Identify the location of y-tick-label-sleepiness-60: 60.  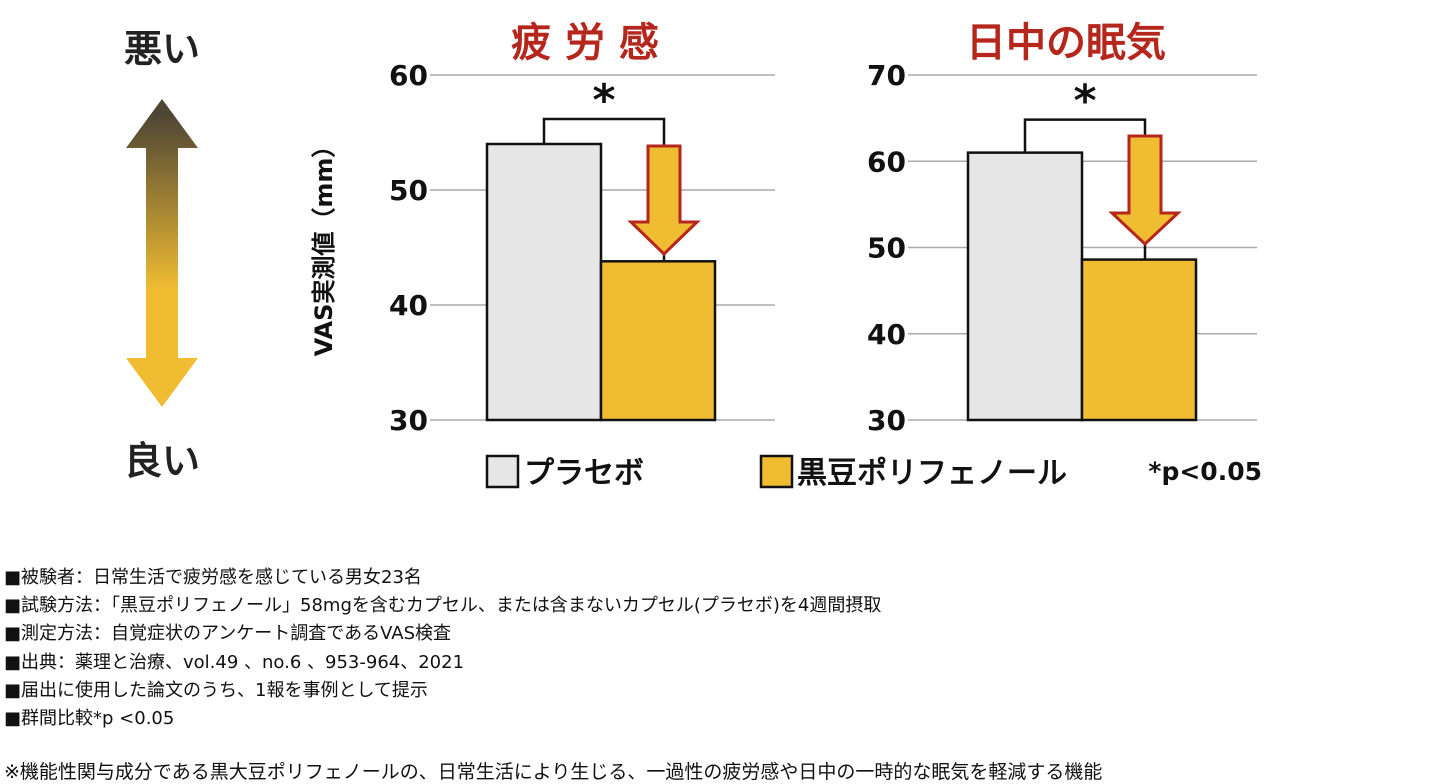
(886, 161).